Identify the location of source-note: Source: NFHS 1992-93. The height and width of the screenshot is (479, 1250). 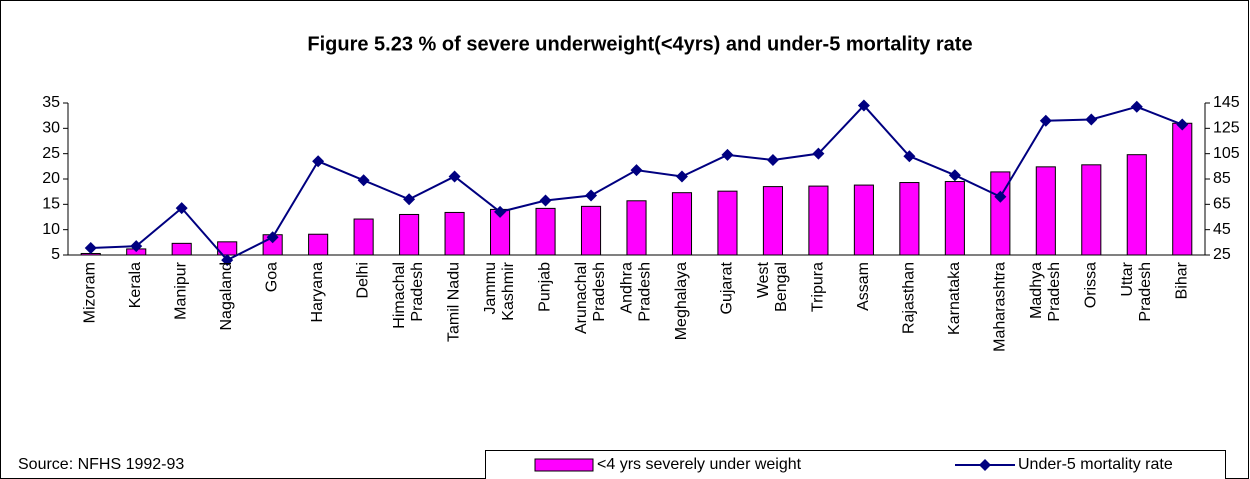
(101, 464).